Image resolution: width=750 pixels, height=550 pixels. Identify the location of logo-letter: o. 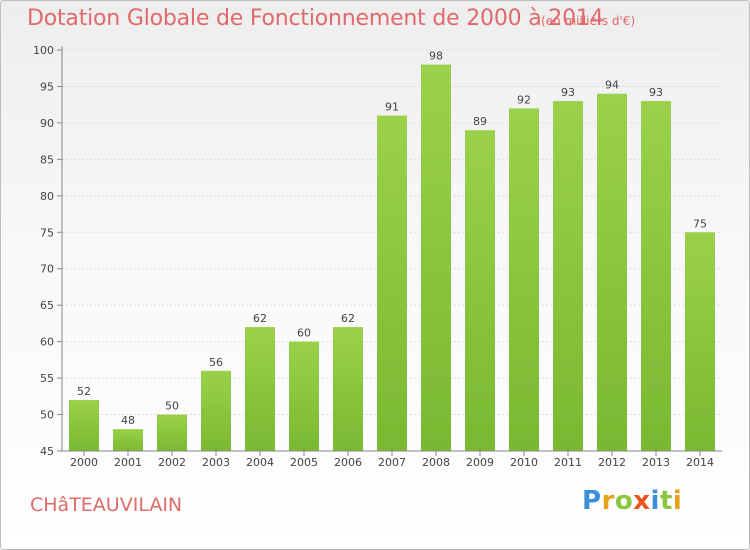
(624, 501).